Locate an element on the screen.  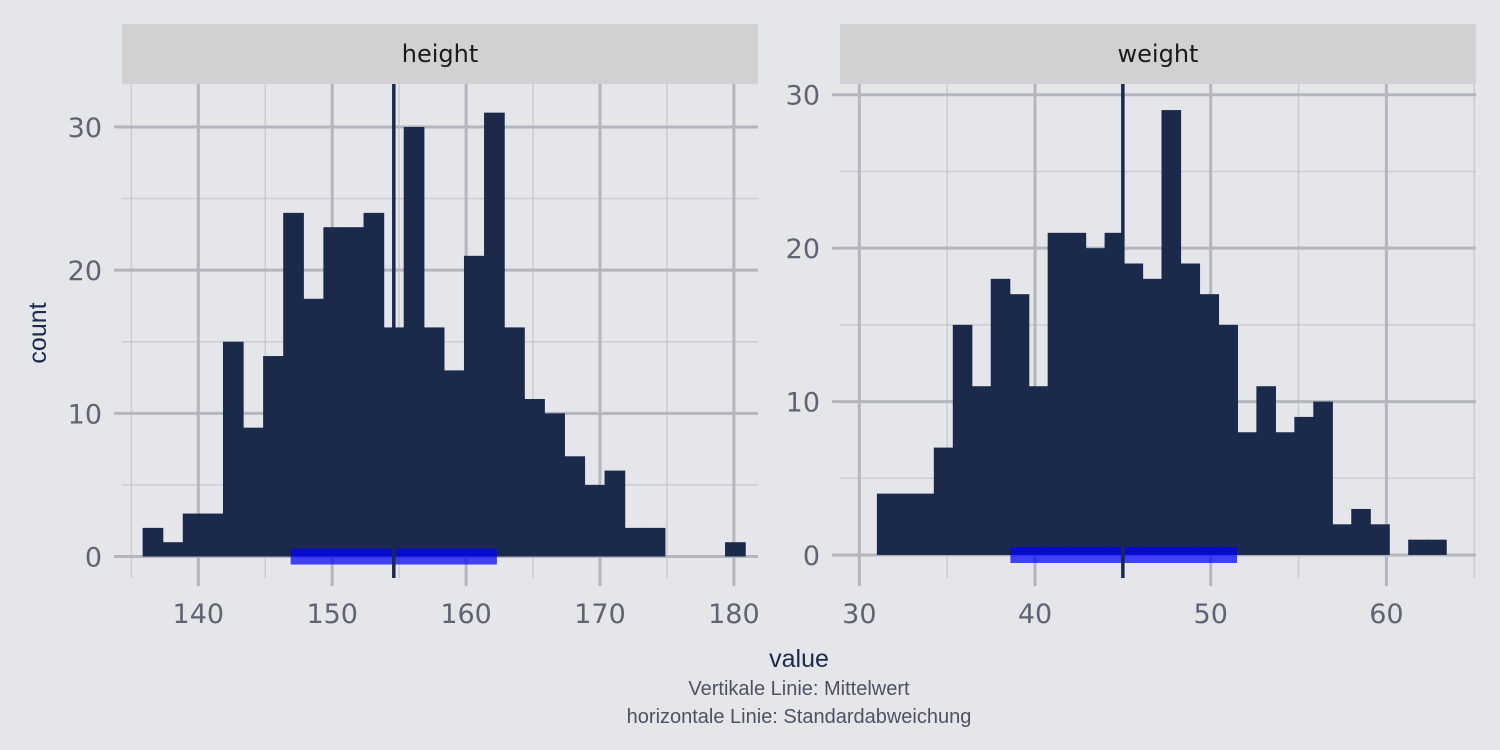
x-axis-title: value is located at coordinates (799, 659).